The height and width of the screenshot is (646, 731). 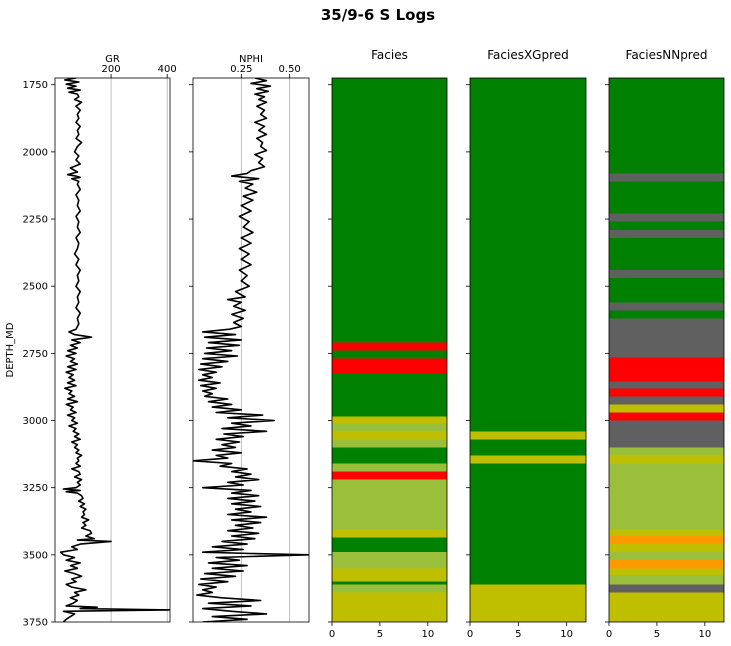 I want to click on x-tick-label: 200, so click(x=111, y=69).